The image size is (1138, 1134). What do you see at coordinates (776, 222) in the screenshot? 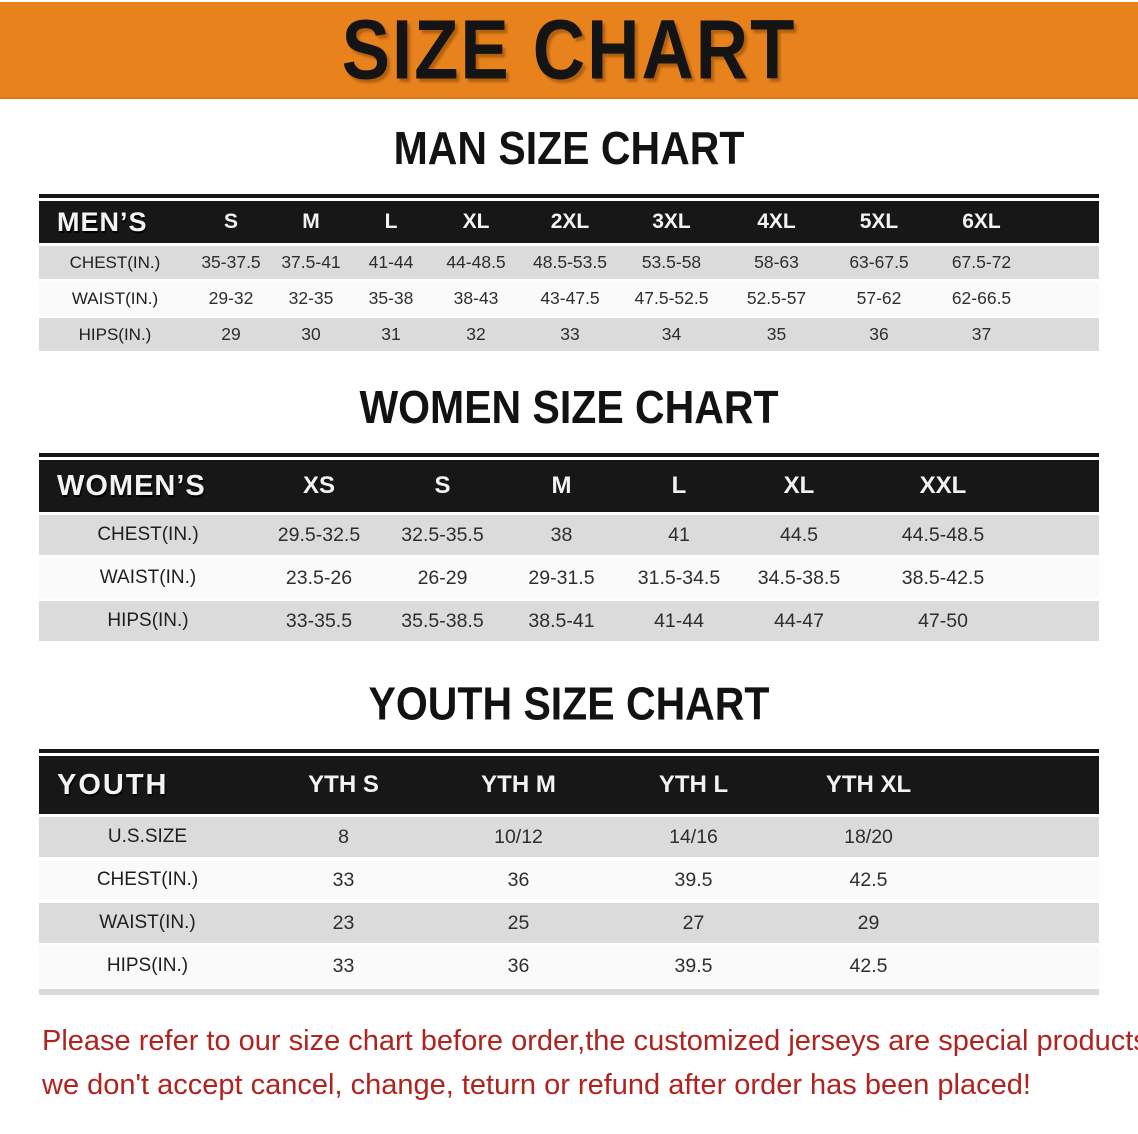
I see `men-header-cell: 4XL` at bounding box center [776, 222].